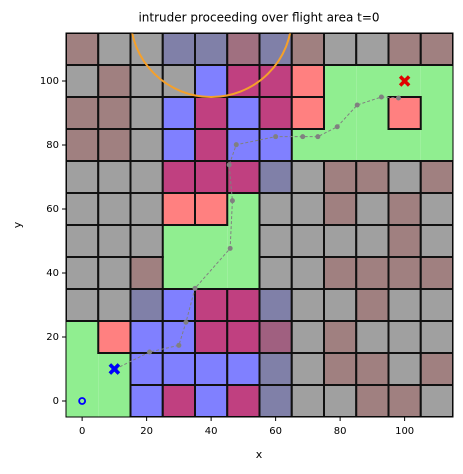  I want to click on x-tick-label: 60, so click(275, 431).